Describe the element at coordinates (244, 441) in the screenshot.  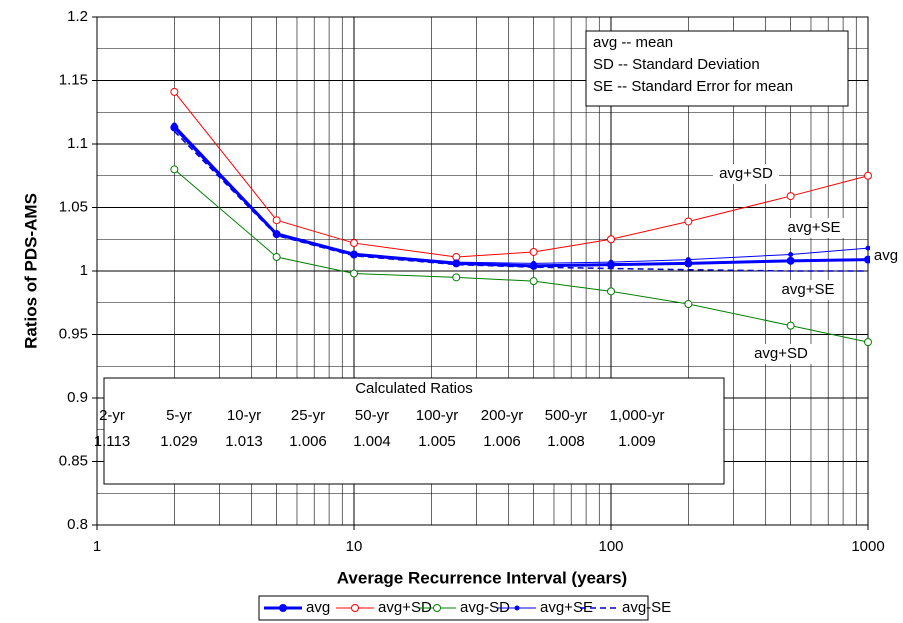
I see `ratio-value: 1.013` at that location.